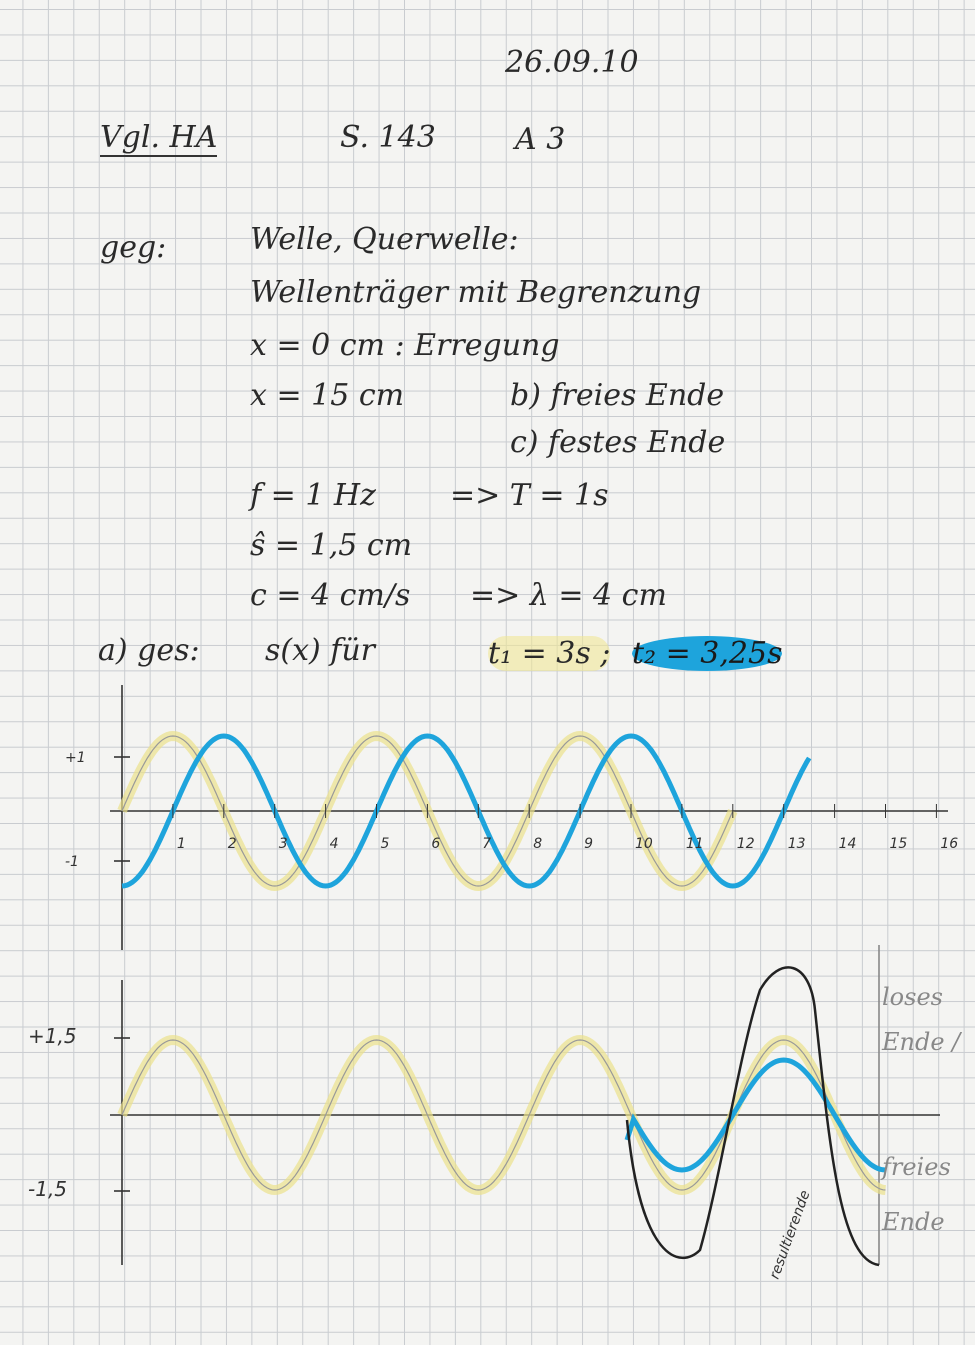  What do you see at coordinates (916, 1194) in the screenshot?
I see `annotation: freies Ende` at bounding box center [916, 1194].